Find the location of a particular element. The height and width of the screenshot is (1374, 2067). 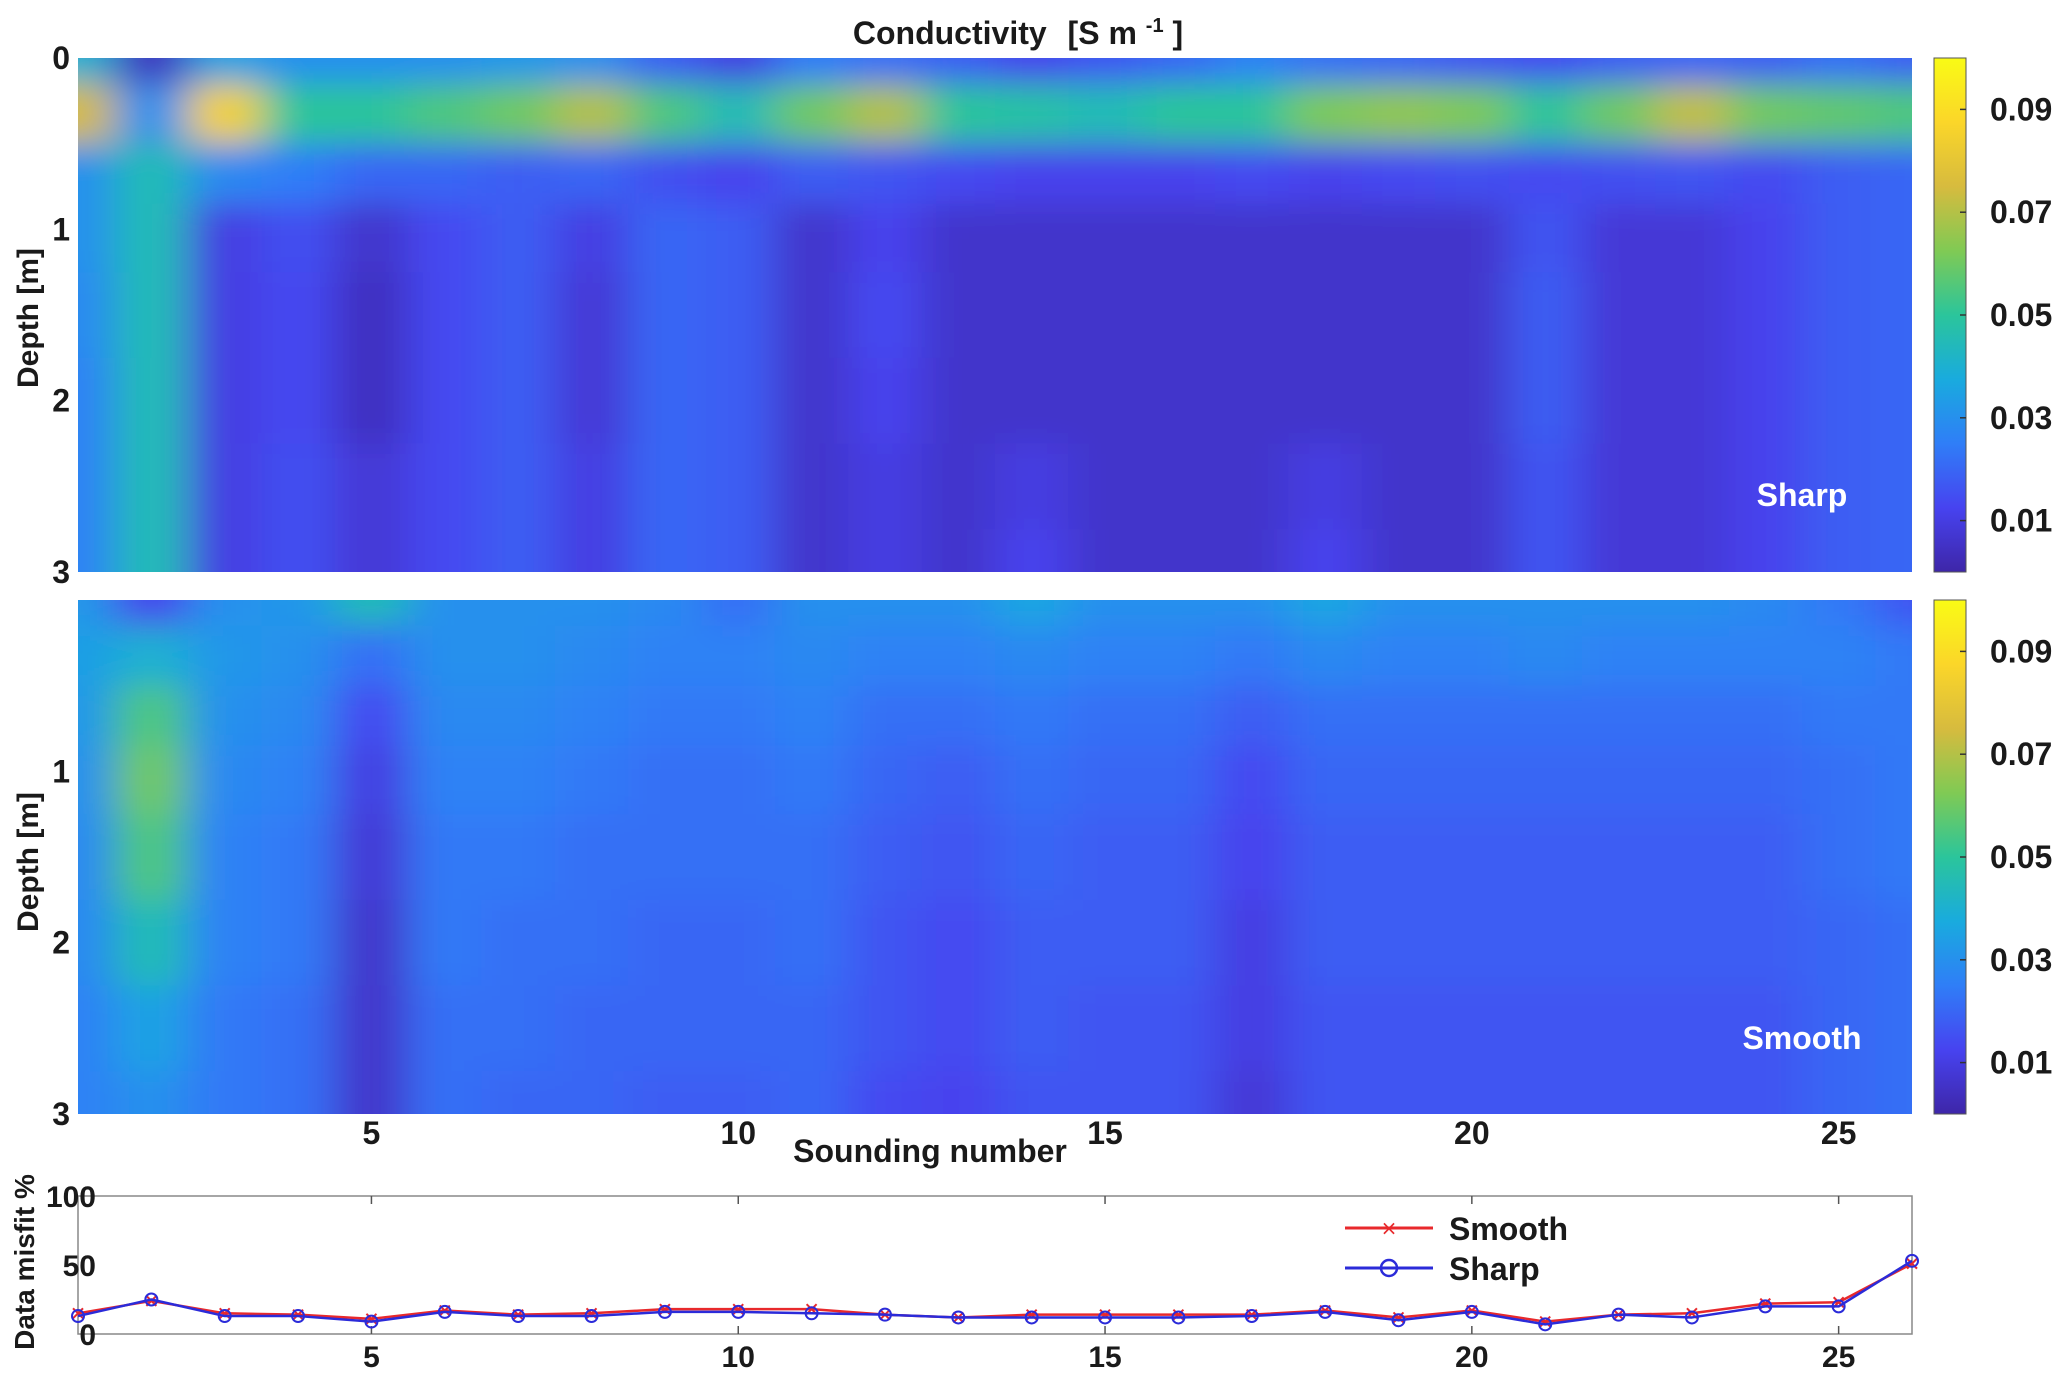

misfit-xtick-label: 15 is located at coordinates (1104, 1357).